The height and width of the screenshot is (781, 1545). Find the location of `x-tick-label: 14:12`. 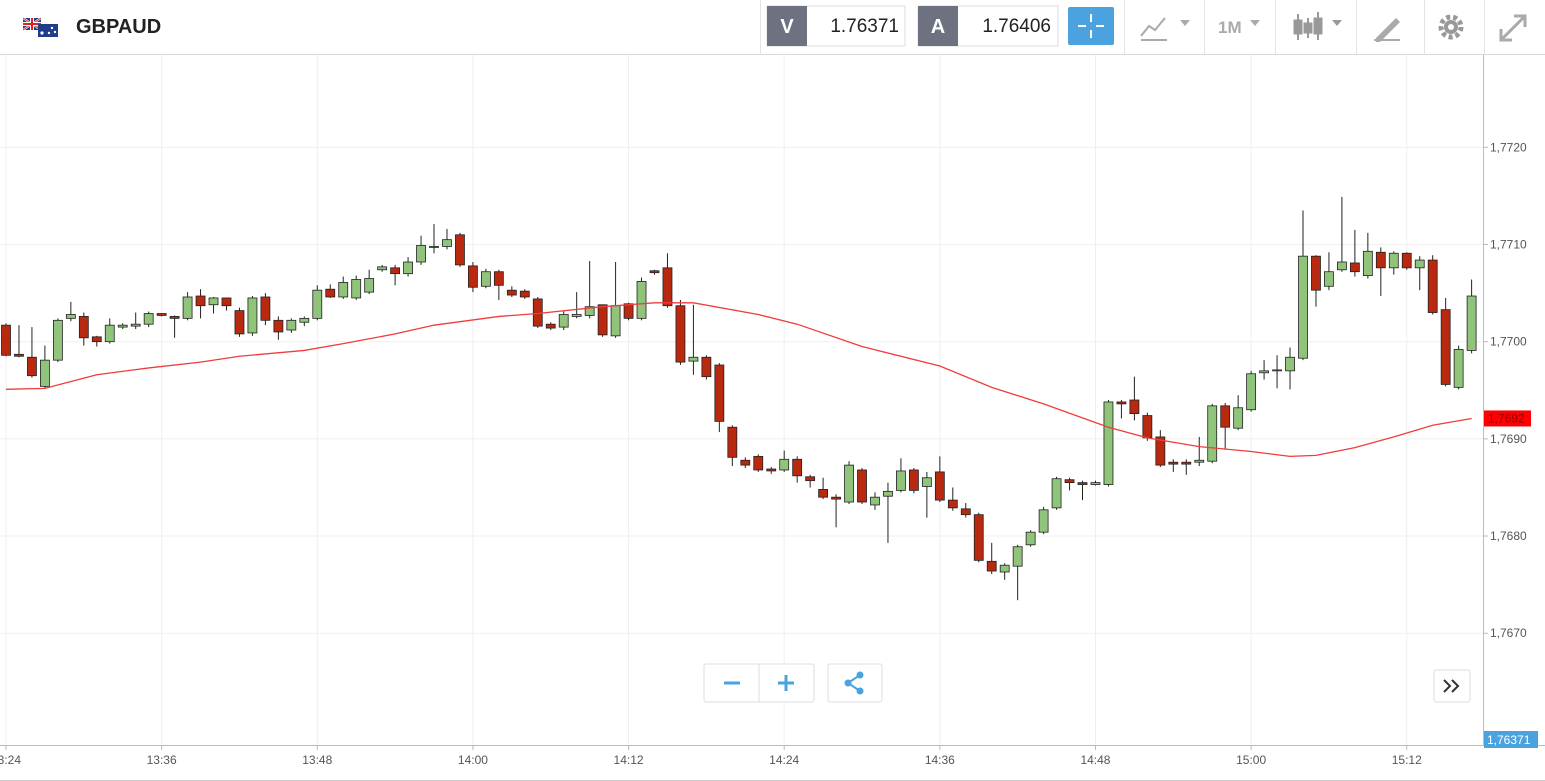

x-tick-label: 14:12 is located at coordinates (629, 760).